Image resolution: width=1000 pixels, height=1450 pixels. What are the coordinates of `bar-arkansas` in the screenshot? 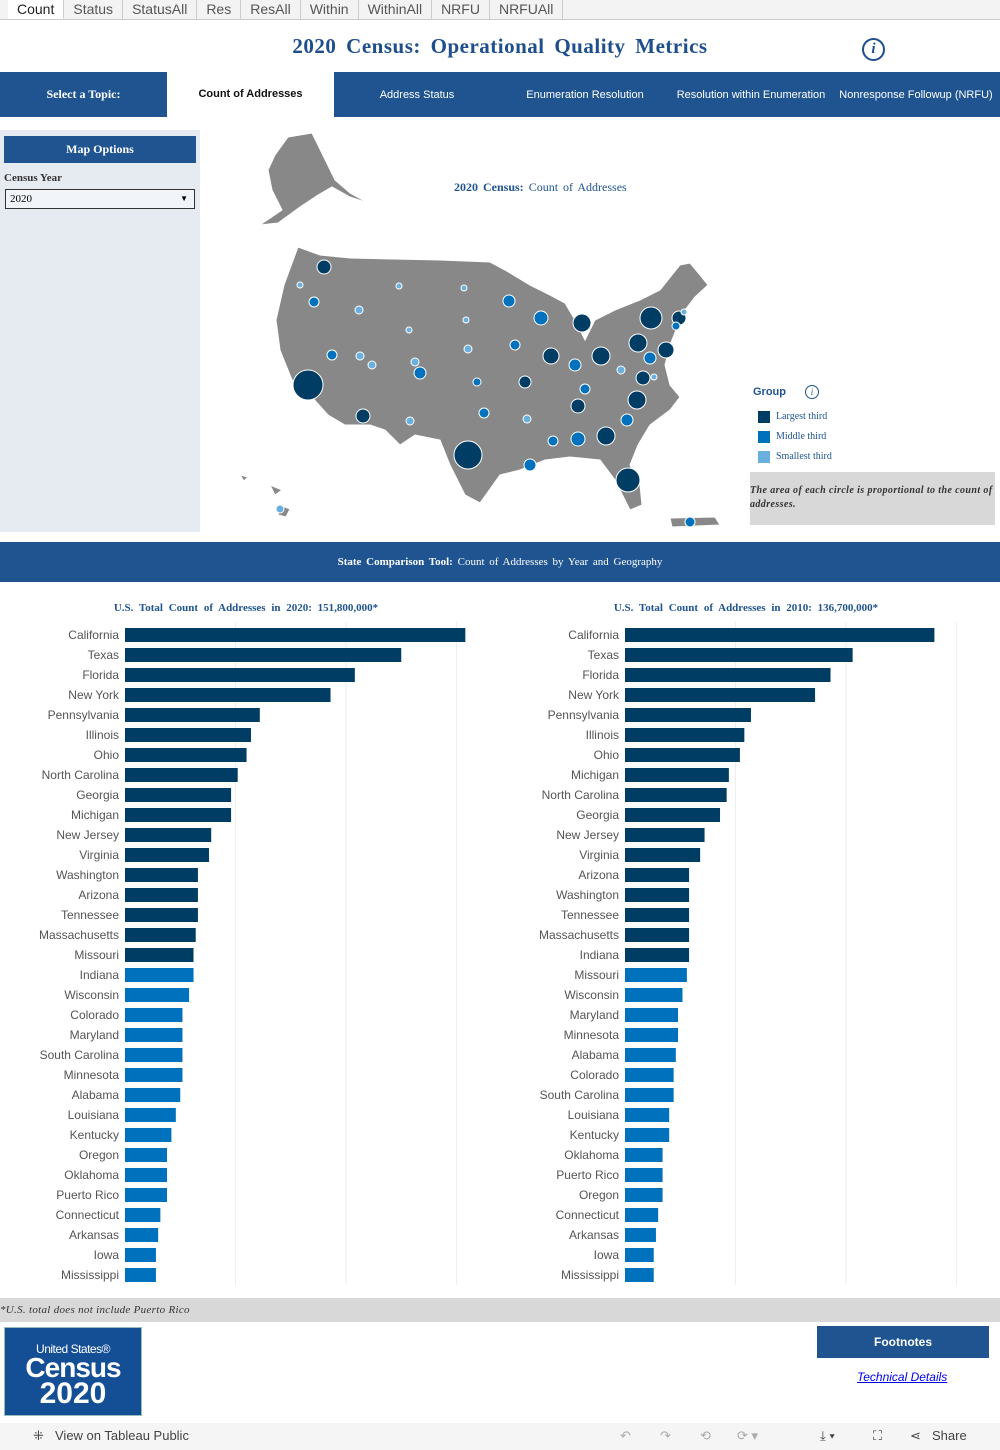 It's located at (142, 1235).